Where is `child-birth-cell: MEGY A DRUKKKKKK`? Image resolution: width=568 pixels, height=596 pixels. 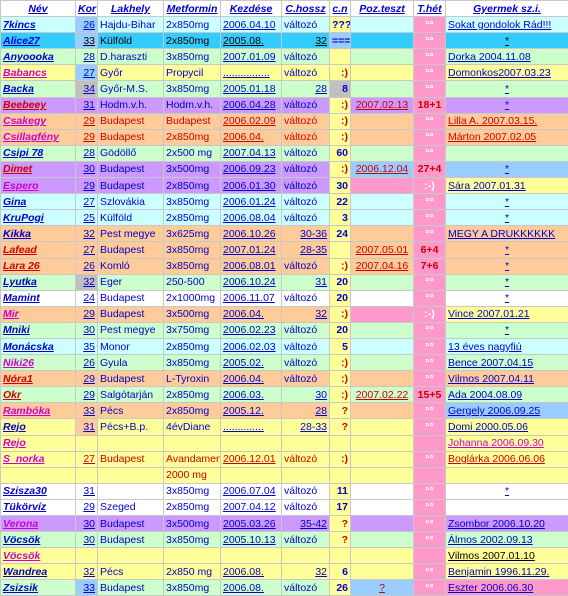
child-birth-cell: MEGY A DRUKKKKKK is located at coordinates (507, 234).